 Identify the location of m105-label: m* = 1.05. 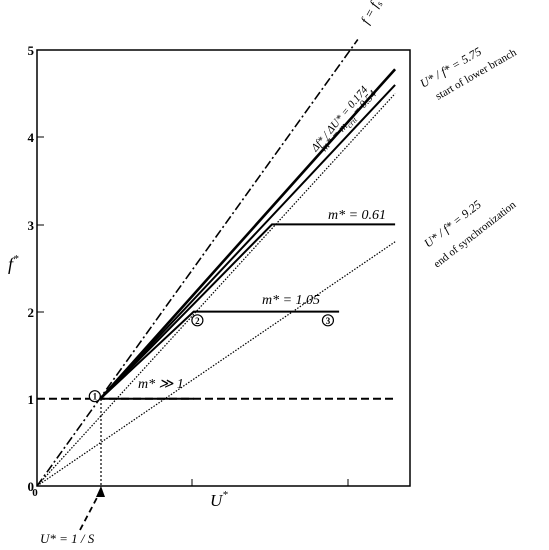
(291, 300).